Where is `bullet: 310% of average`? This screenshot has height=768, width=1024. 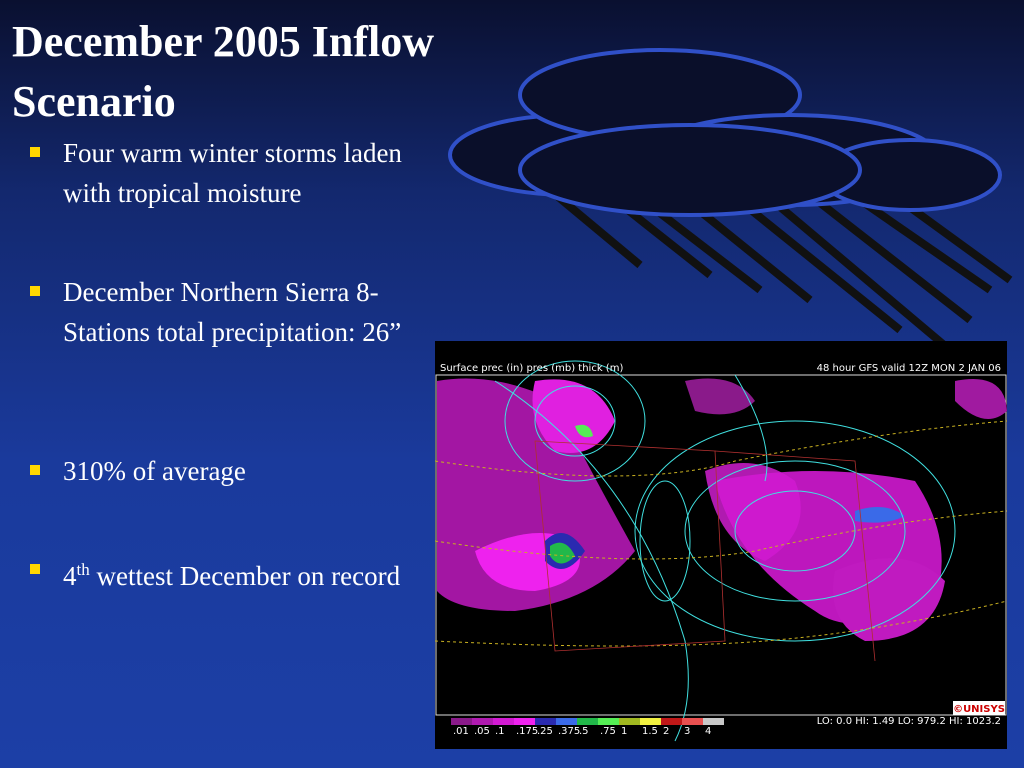
bullet: 310% of average is located at coordinates (230, 471).